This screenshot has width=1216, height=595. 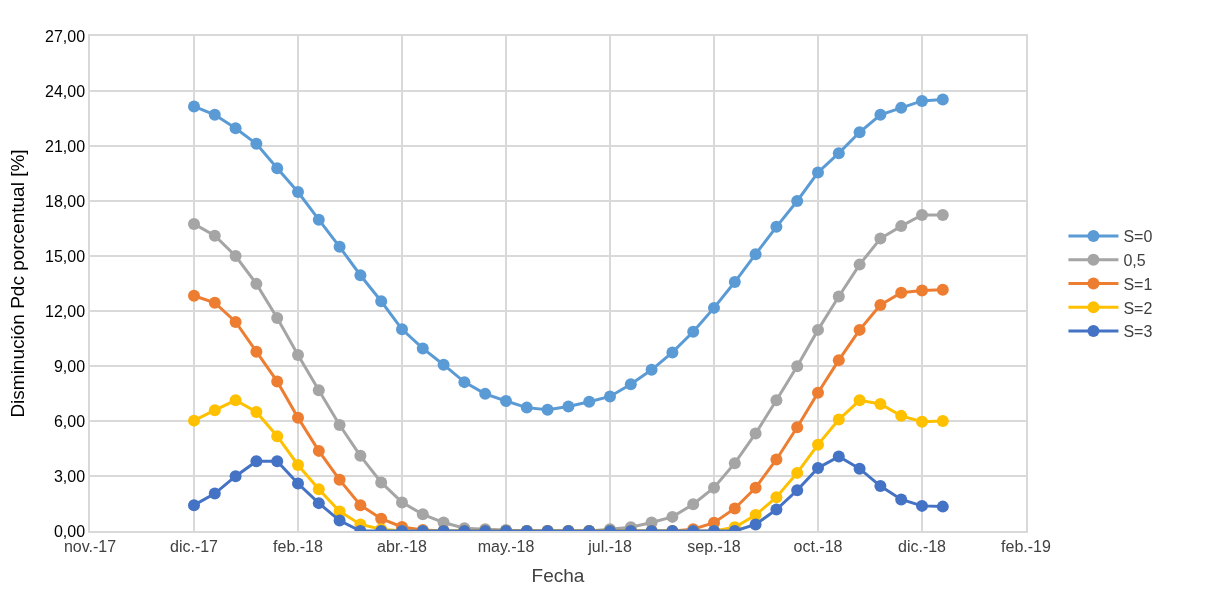 What do you see at coordinates (65, 146) in the screenshot?
I see `y-tick-label: 21,00` at bounding box center [65, 146].